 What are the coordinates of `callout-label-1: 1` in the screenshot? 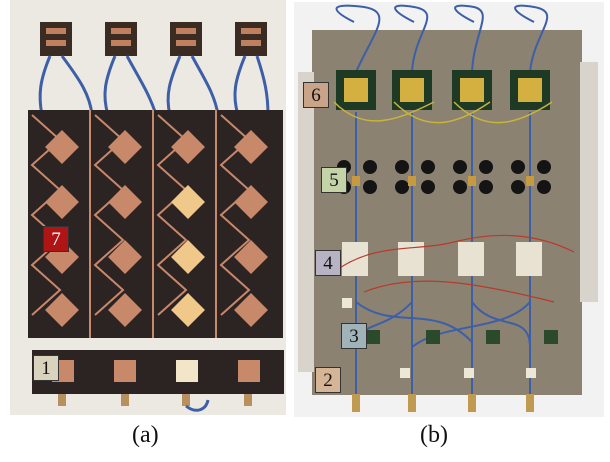 It's located at (46, 368).